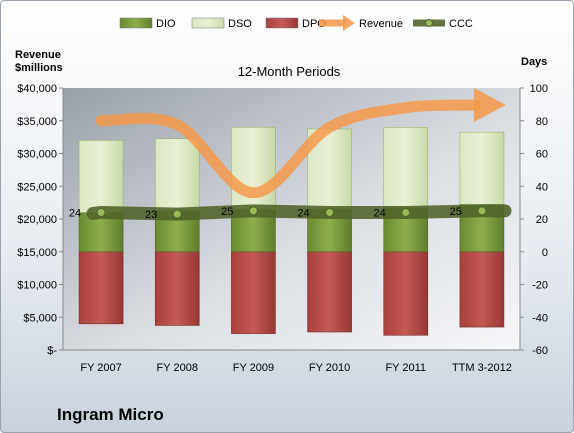 The image size is (574, 433). Describe the element at coordinates (539, 89) in the screenshot. I see `right-tick-label: 100` at that location.